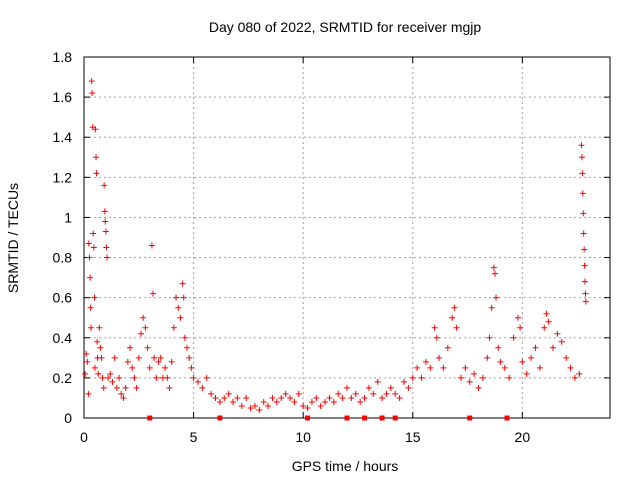 The height and width of the screenshot is (480, 640). What do you see at coordinates (303, 437) in the screenshot?
I see `x-tick-label: 10` at bounding box center [303, 437].